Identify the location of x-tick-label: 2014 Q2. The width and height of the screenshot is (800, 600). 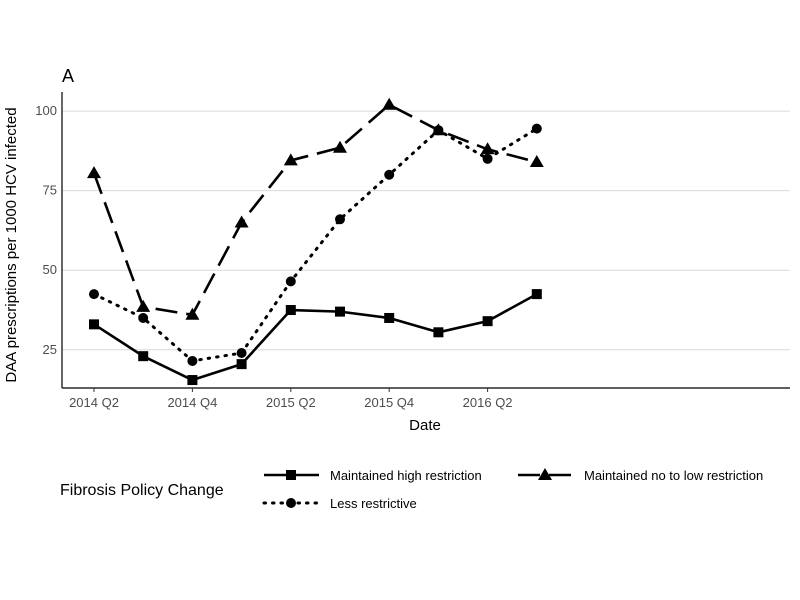
(94, 402).